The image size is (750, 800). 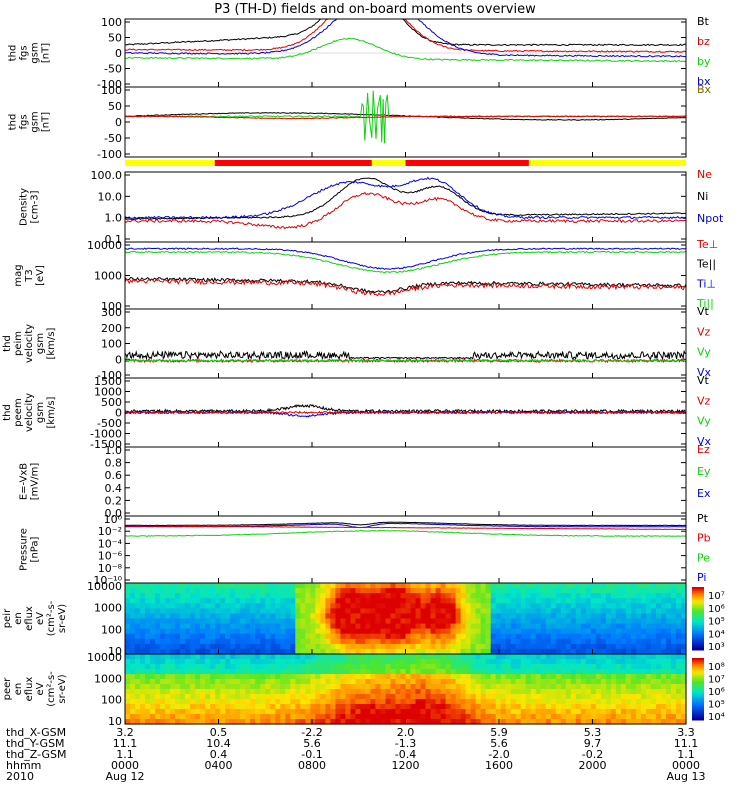 What do you see at coordinates (110, 543) in the screenshot?
I see `ytick-label: 10⁻⁴` at bounding box center [110, 543].